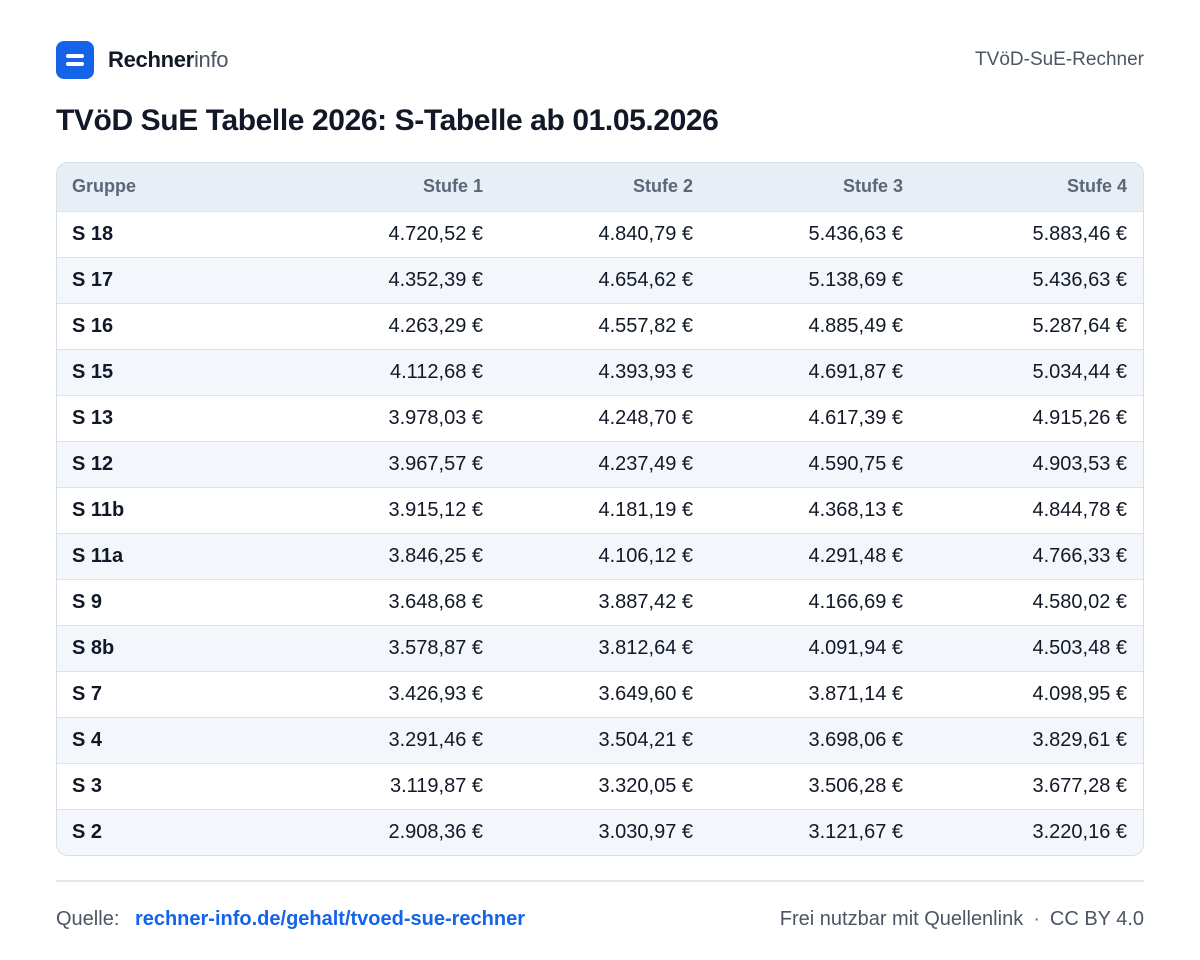 Image resolution: width=1200 pixels, height=960 pixels. I want to click on footer-divider, so click(600, 881).